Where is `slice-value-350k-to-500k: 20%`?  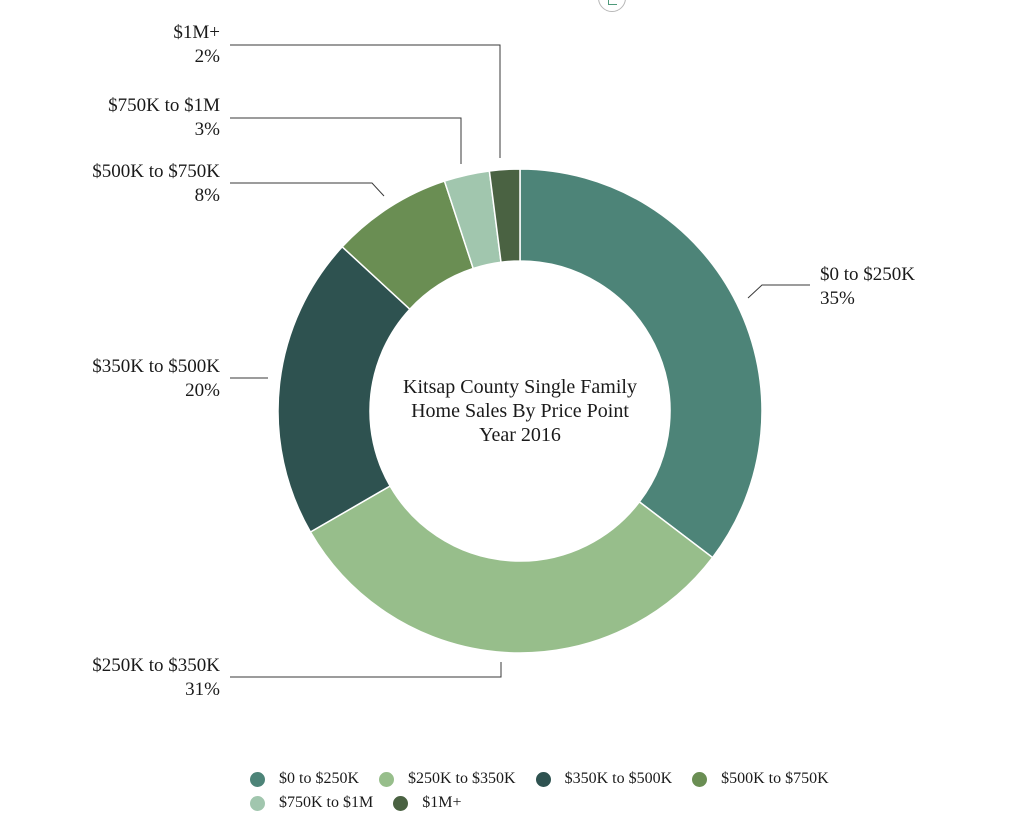 slice-value-350k-to-500k: 20% is located at coordinates (202, 390).